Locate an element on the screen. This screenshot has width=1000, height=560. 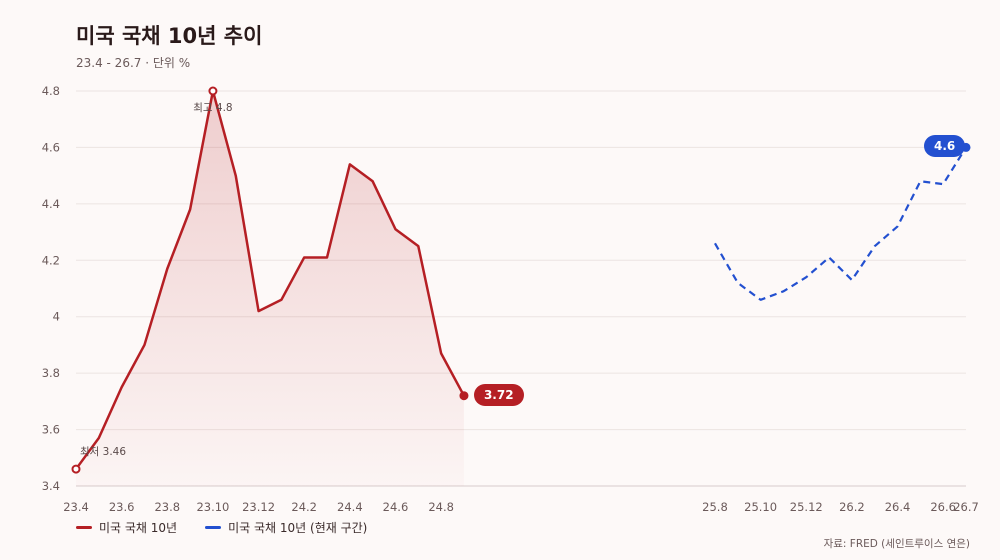
y-tick-label: 4 is located at coordinates (56, 317).